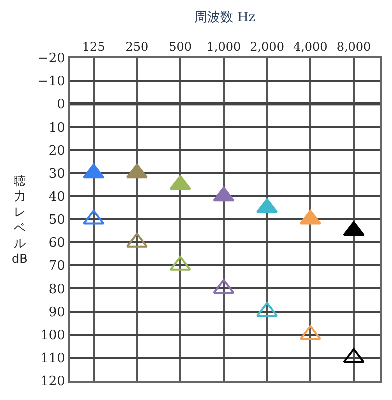 Image resolution: width=392 pixels, height=400 pixels. Describe the element at coordinates (57, 128) in the screenshot. I see `y-tick-label: 10` at that location.